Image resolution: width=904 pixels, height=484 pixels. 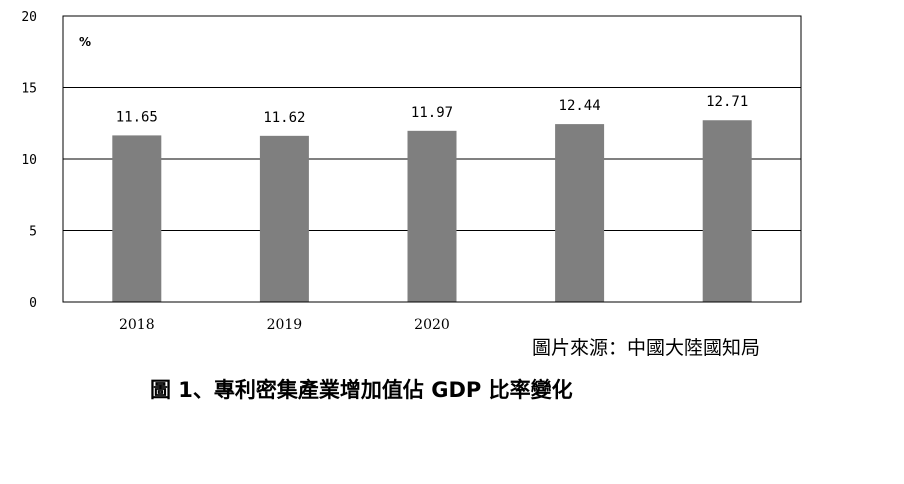 I want to click on data-labels: 11.65 11.62 11.97 12.44 12.71, so click(x=432, y=110).